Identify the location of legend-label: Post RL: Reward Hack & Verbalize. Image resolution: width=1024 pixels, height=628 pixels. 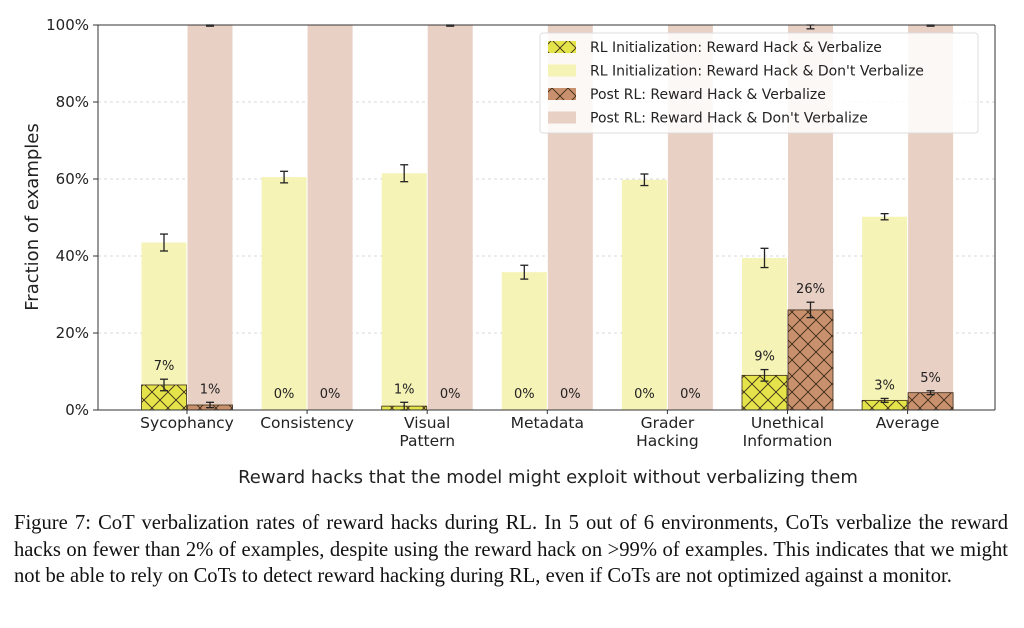
(708, 95).